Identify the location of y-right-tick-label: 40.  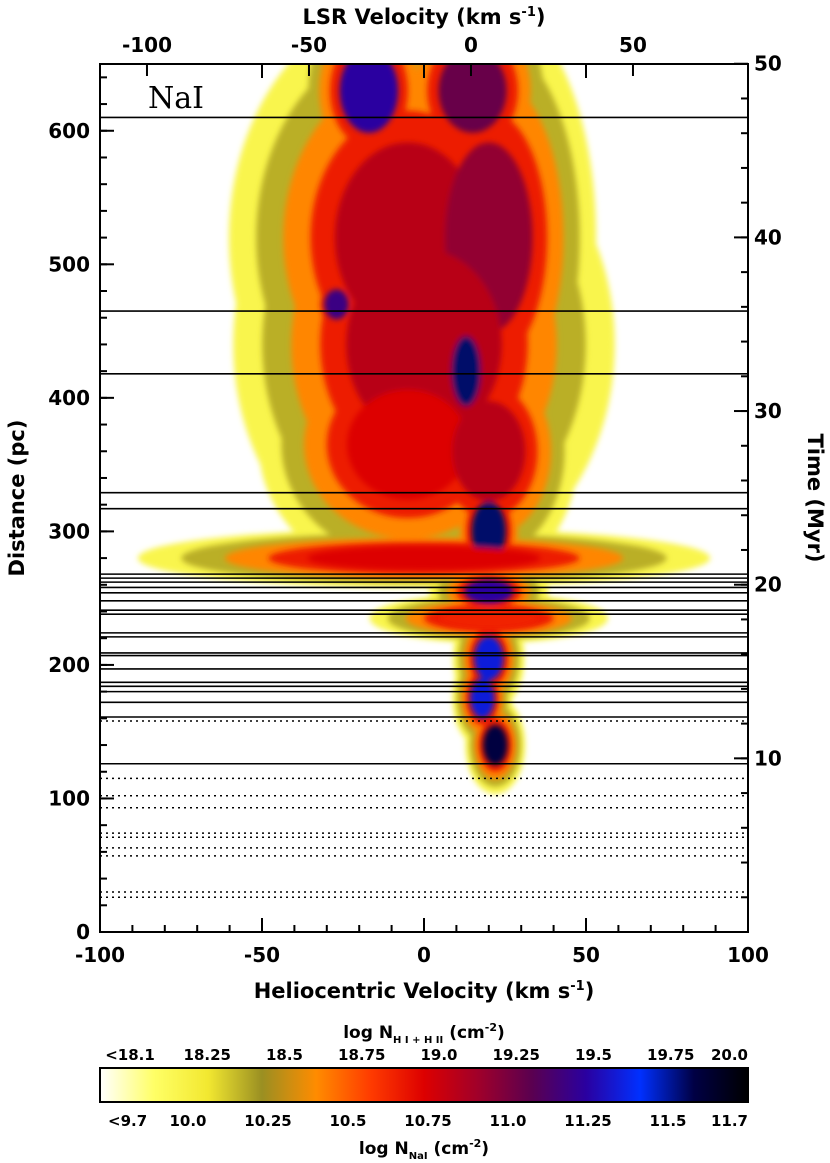
(768, 237).